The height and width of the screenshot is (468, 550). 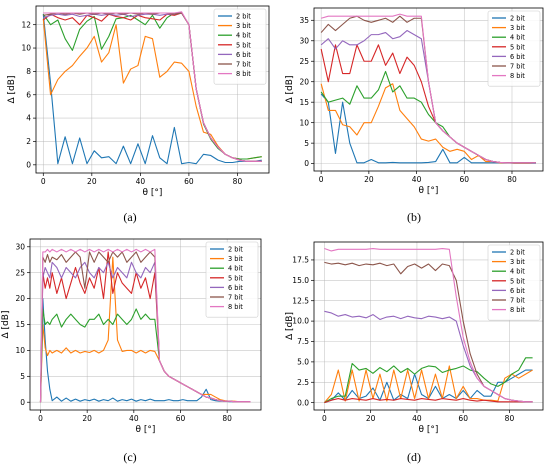 I want to click on y-tick-label: 20, so click(x=304, y=81).